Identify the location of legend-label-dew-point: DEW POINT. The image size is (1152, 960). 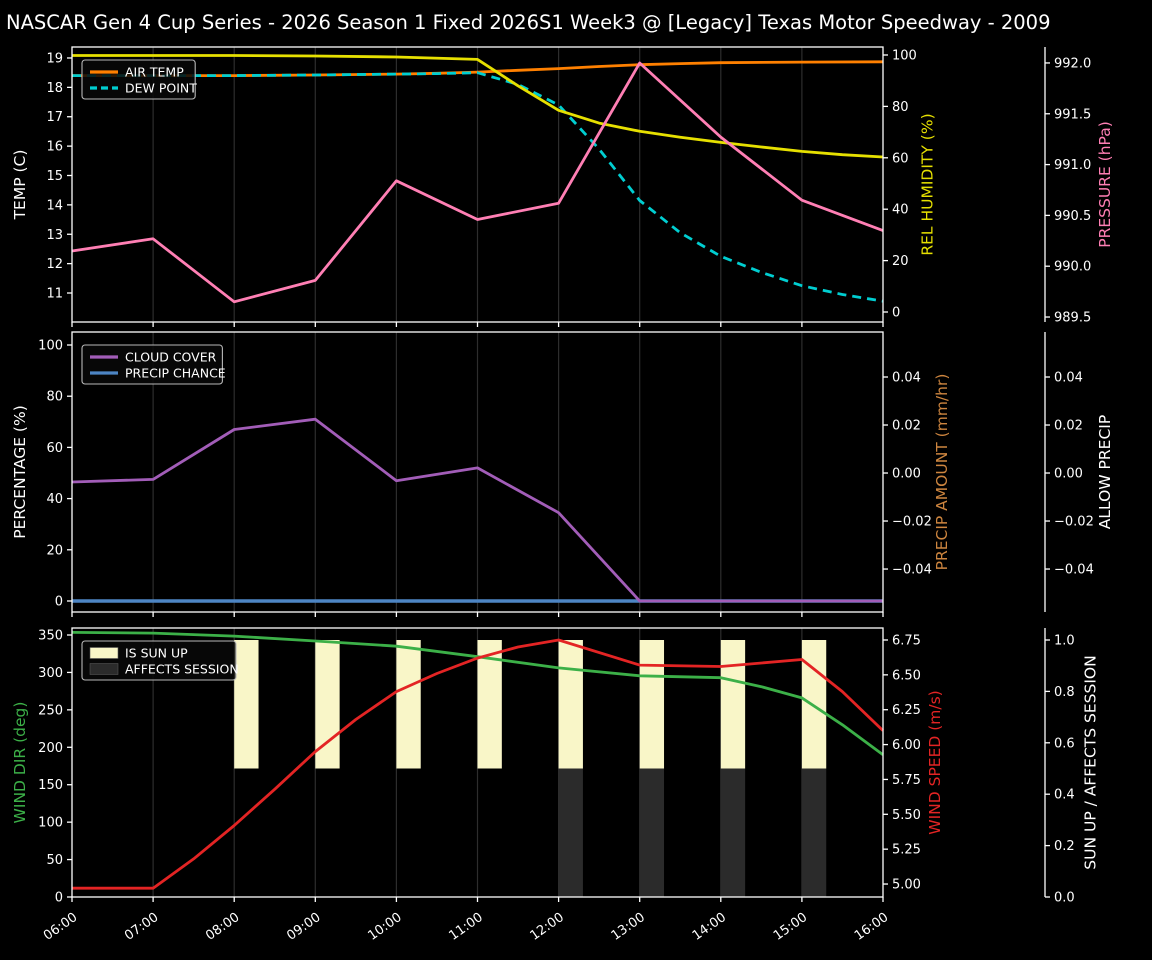
(161, 88).